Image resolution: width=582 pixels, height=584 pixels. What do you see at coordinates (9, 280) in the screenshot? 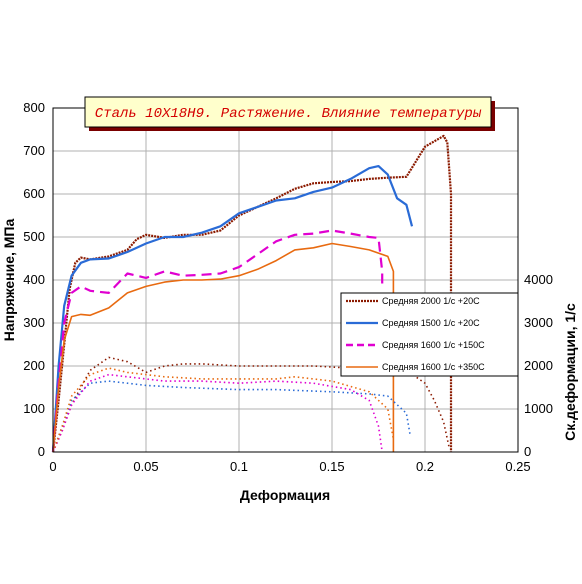
I see `y-axis-label: Напряжение, МПа` at bounding box center [9, 280].